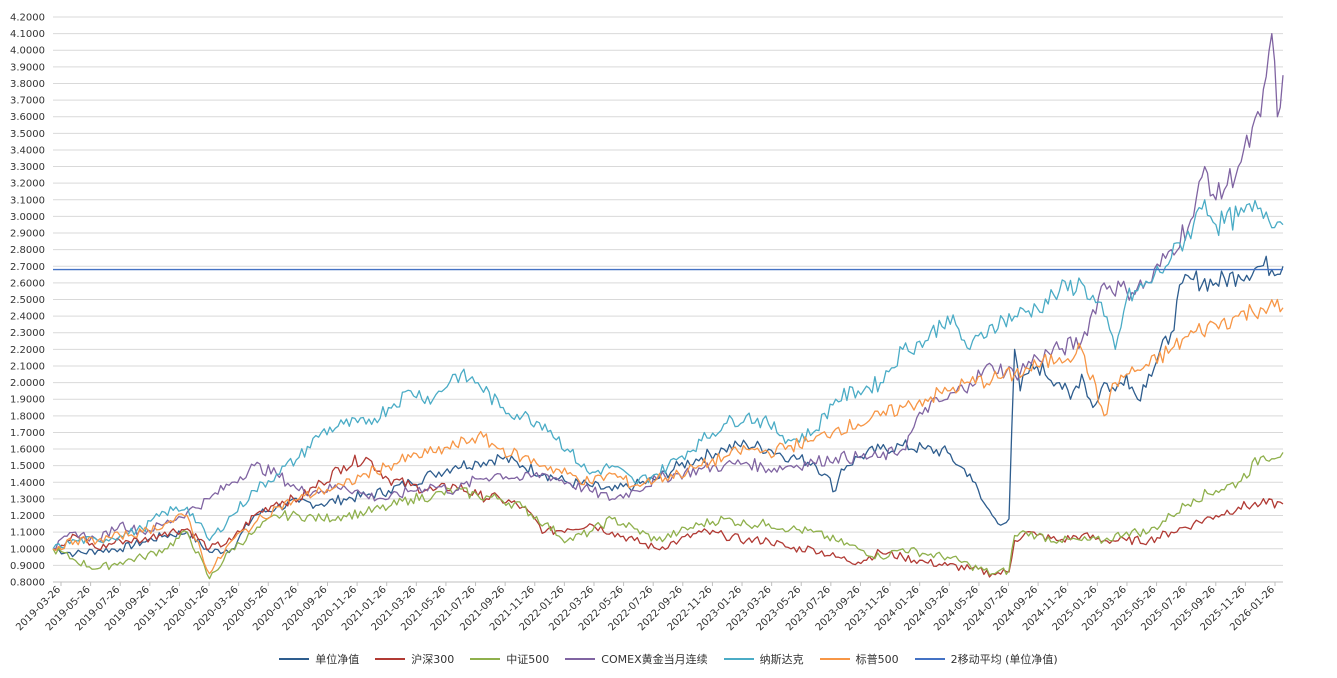 Image resolution: width=1337 pixels, height=678 pixels. I want to click on legend-item-5: 标普500, so click(859, 659).